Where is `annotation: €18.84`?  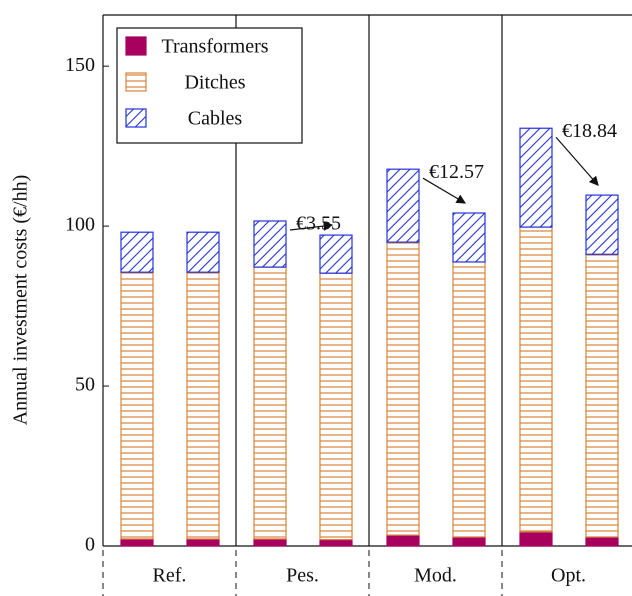 annotation: €18.84 is located at coordinates (589, 131).